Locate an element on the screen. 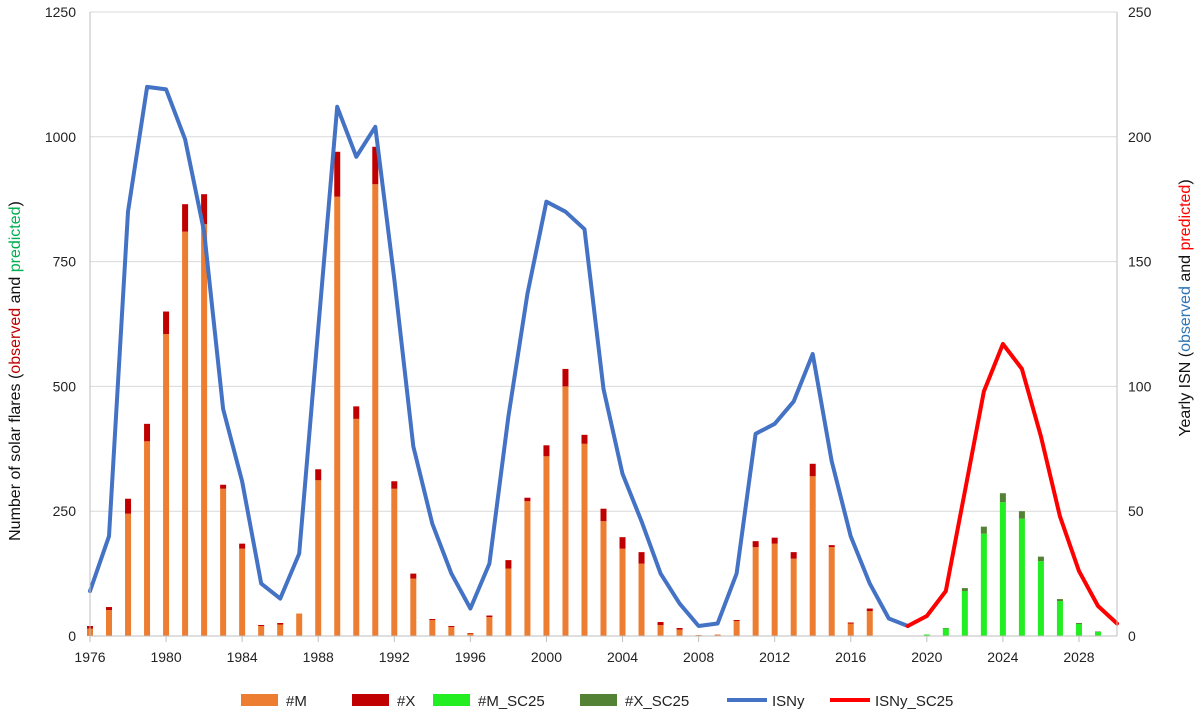 This screenshot has width=1200, height=718. x-tick-label: 2004 is located at coordinates (622, 657).